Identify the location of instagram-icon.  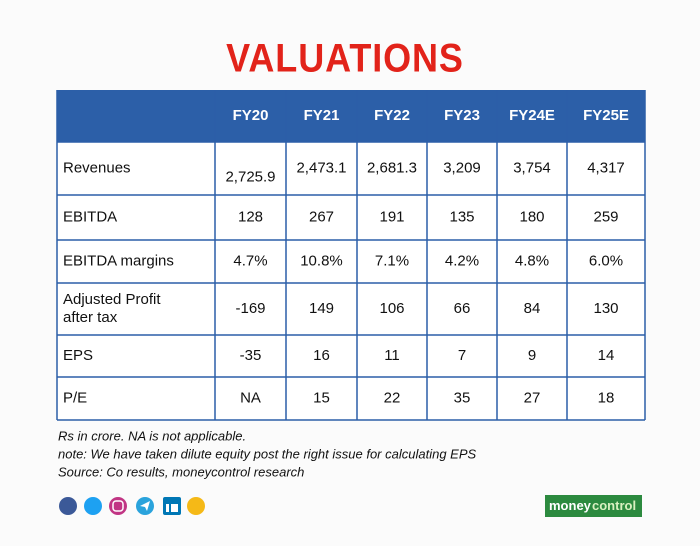
(118, 506).